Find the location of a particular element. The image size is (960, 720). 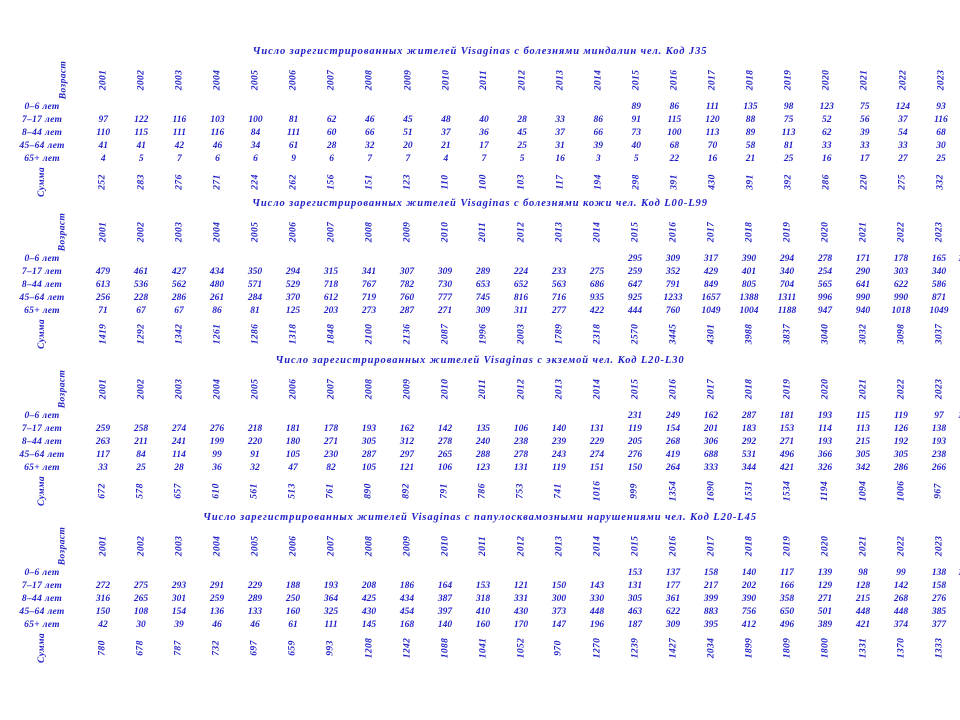

data-cell: 137 is located at coordinates (959, 572).